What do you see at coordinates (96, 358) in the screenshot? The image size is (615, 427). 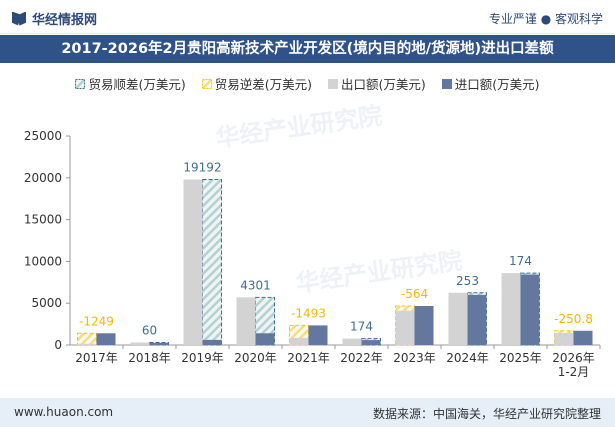 I see `x-tick-label: 2017年` at bounding box center [96, 358].